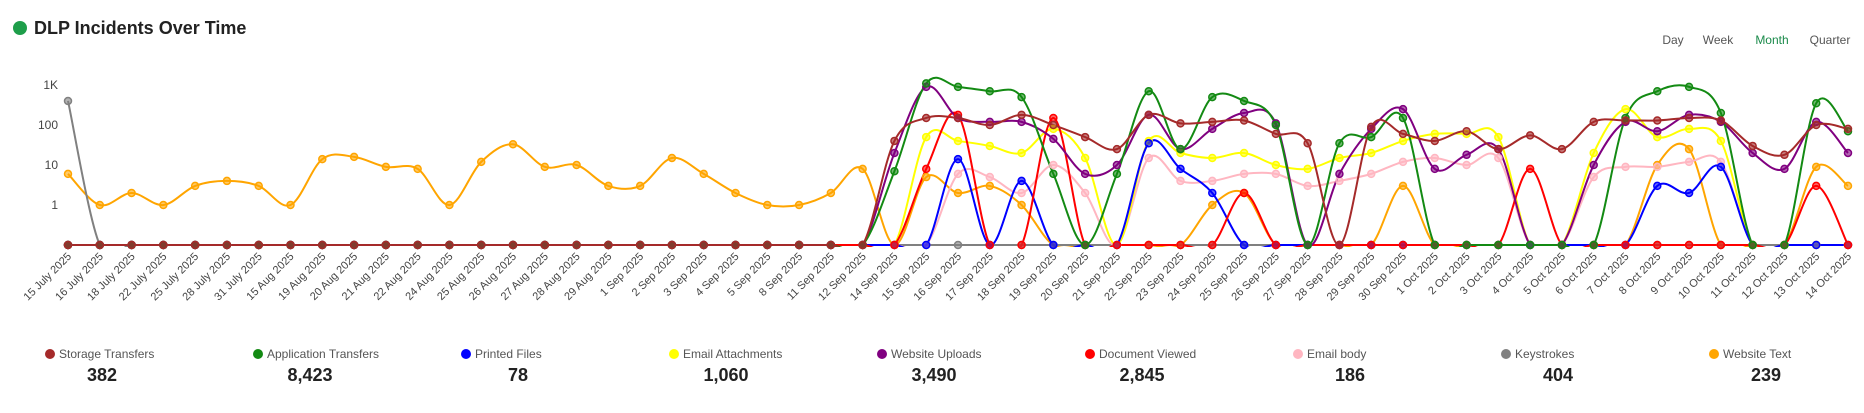 The image size is (1864, 413). What do you see at coordinates (1537, 366) in the screenshot?
I see `legend-item: Keystrokes 404` at bounding box center [1537, 366].